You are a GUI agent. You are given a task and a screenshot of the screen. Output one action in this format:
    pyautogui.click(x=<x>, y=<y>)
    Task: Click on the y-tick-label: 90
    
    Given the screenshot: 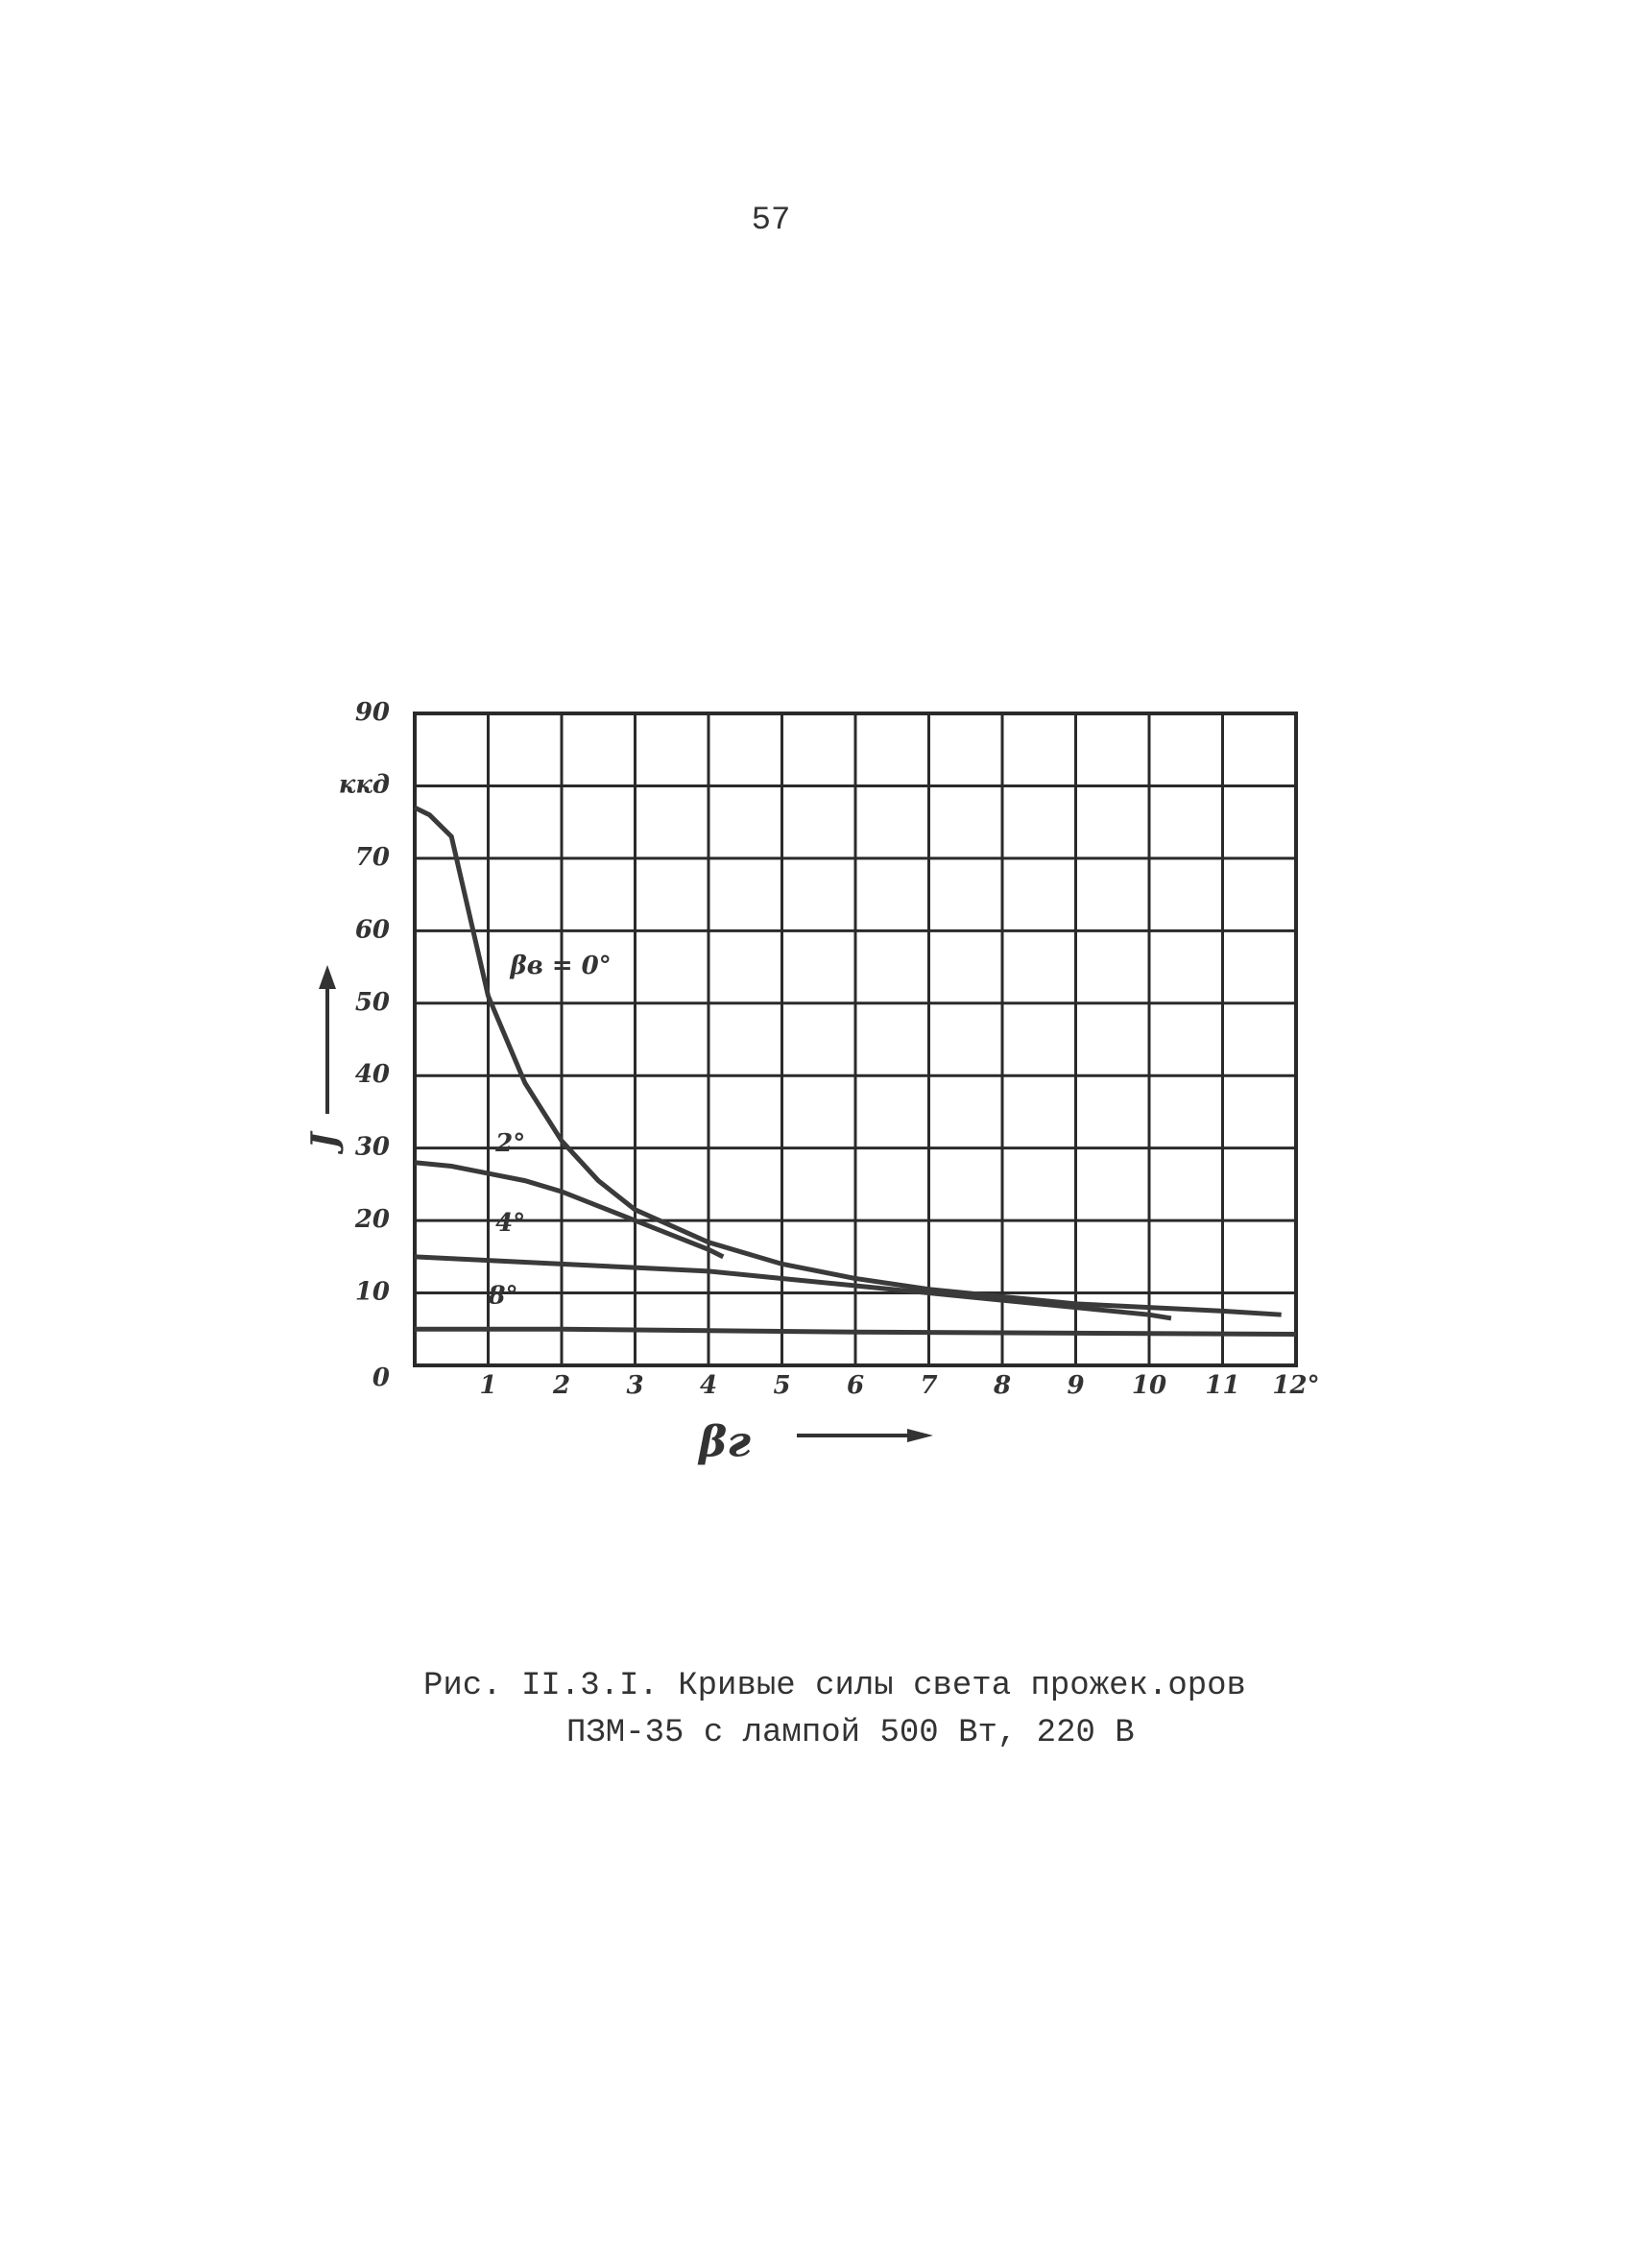 What is the action you would take?
    pyautogui.click(x=373, y=712)
    